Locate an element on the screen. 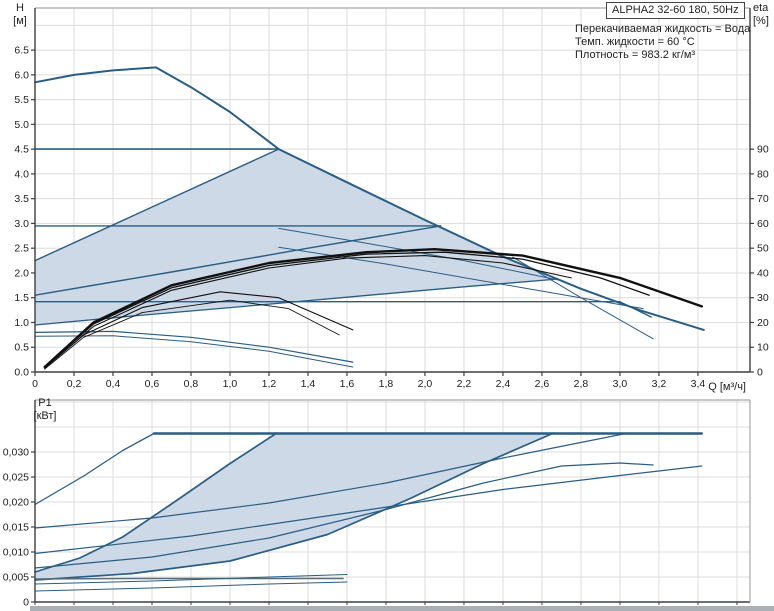 The image size is (774, 611). fluid-info-line: Плотность = 983.2 кг/м³ is located at coordinates (635, 55).